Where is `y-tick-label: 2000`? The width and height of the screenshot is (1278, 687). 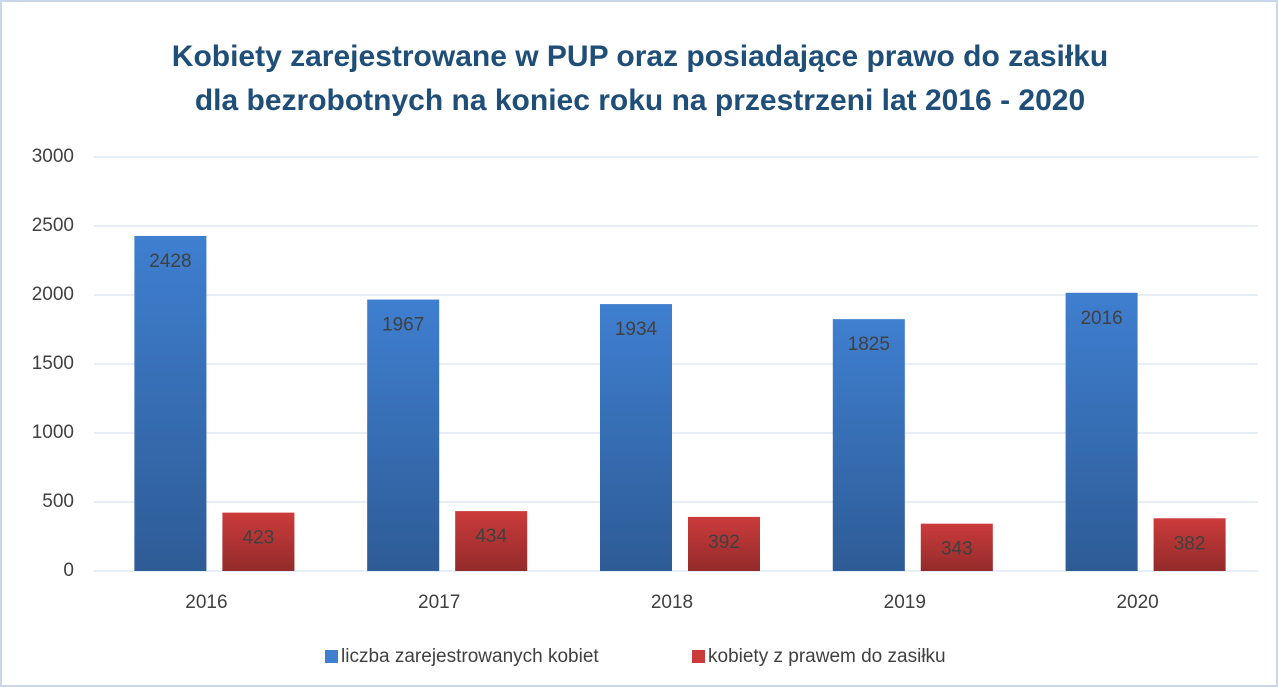
y-tick-label: 2000 is located at coordinates (53, 294).